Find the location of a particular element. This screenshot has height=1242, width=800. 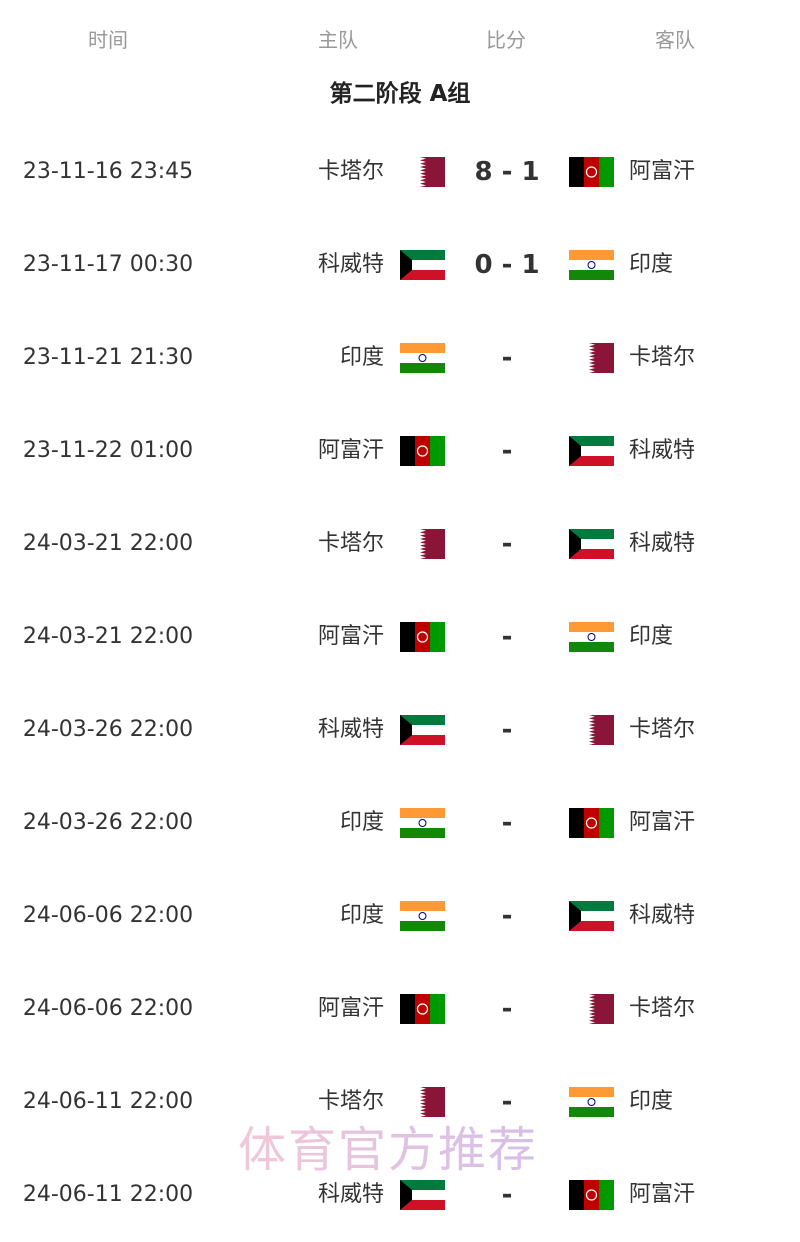

header-score: 比分 is located at coordinates (506, 40).